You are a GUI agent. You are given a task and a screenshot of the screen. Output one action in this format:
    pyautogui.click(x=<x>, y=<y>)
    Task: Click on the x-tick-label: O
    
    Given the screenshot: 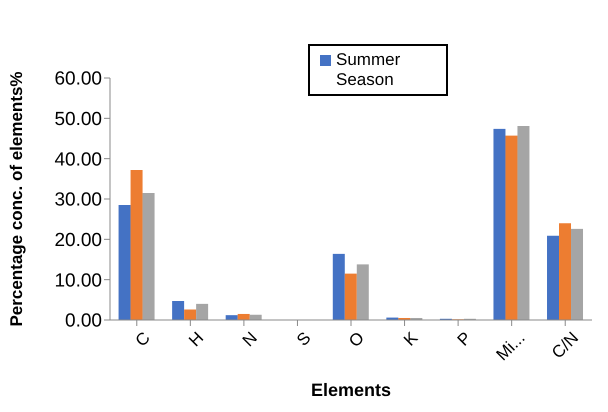 What is the action you would take?
    pyautogui.click(x=356, y=340)
    